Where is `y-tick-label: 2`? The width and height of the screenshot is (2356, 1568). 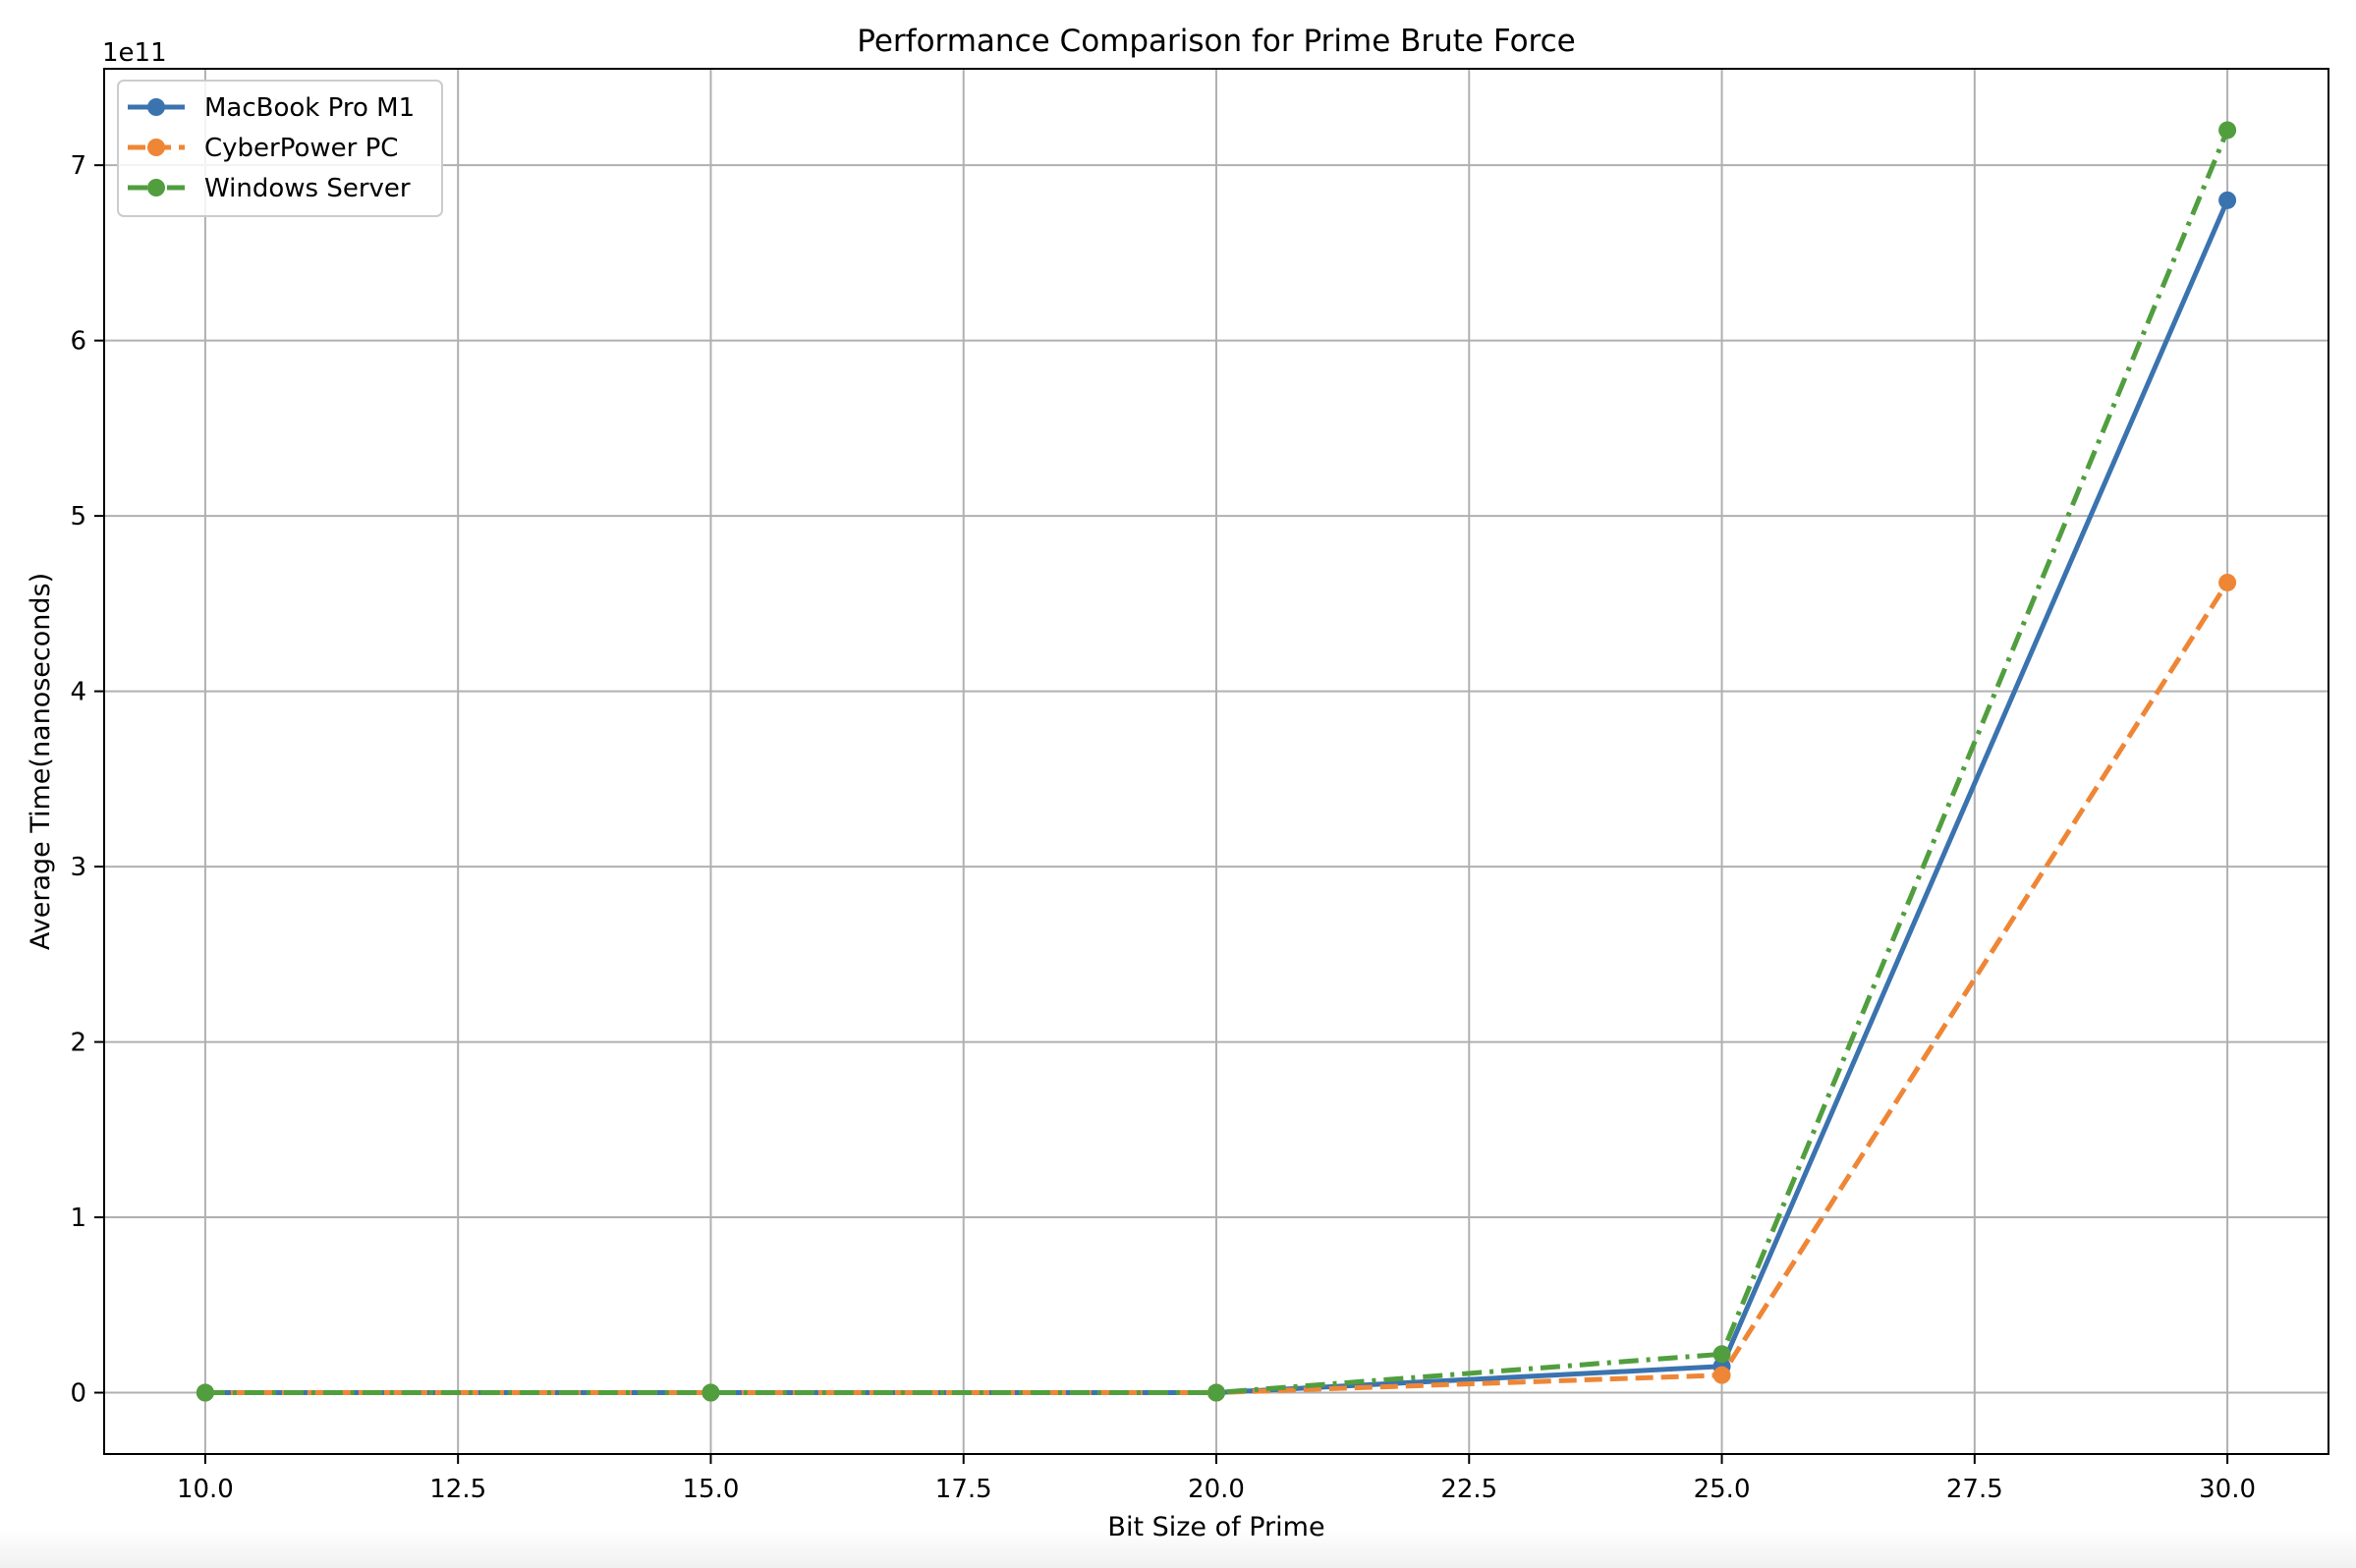
y-tick-label: 2 is located at coordinates (78, 1043).